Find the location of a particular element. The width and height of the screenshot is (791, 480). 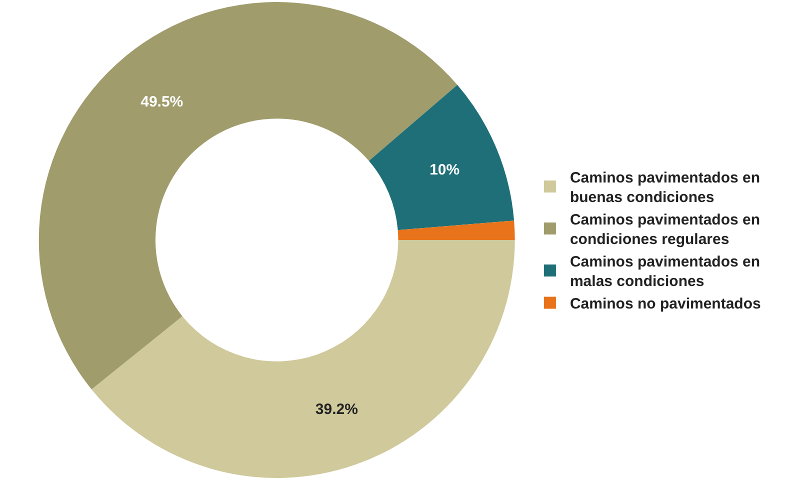

legend-label: Caminos no pavimentados is located at coordinates (665, 304).